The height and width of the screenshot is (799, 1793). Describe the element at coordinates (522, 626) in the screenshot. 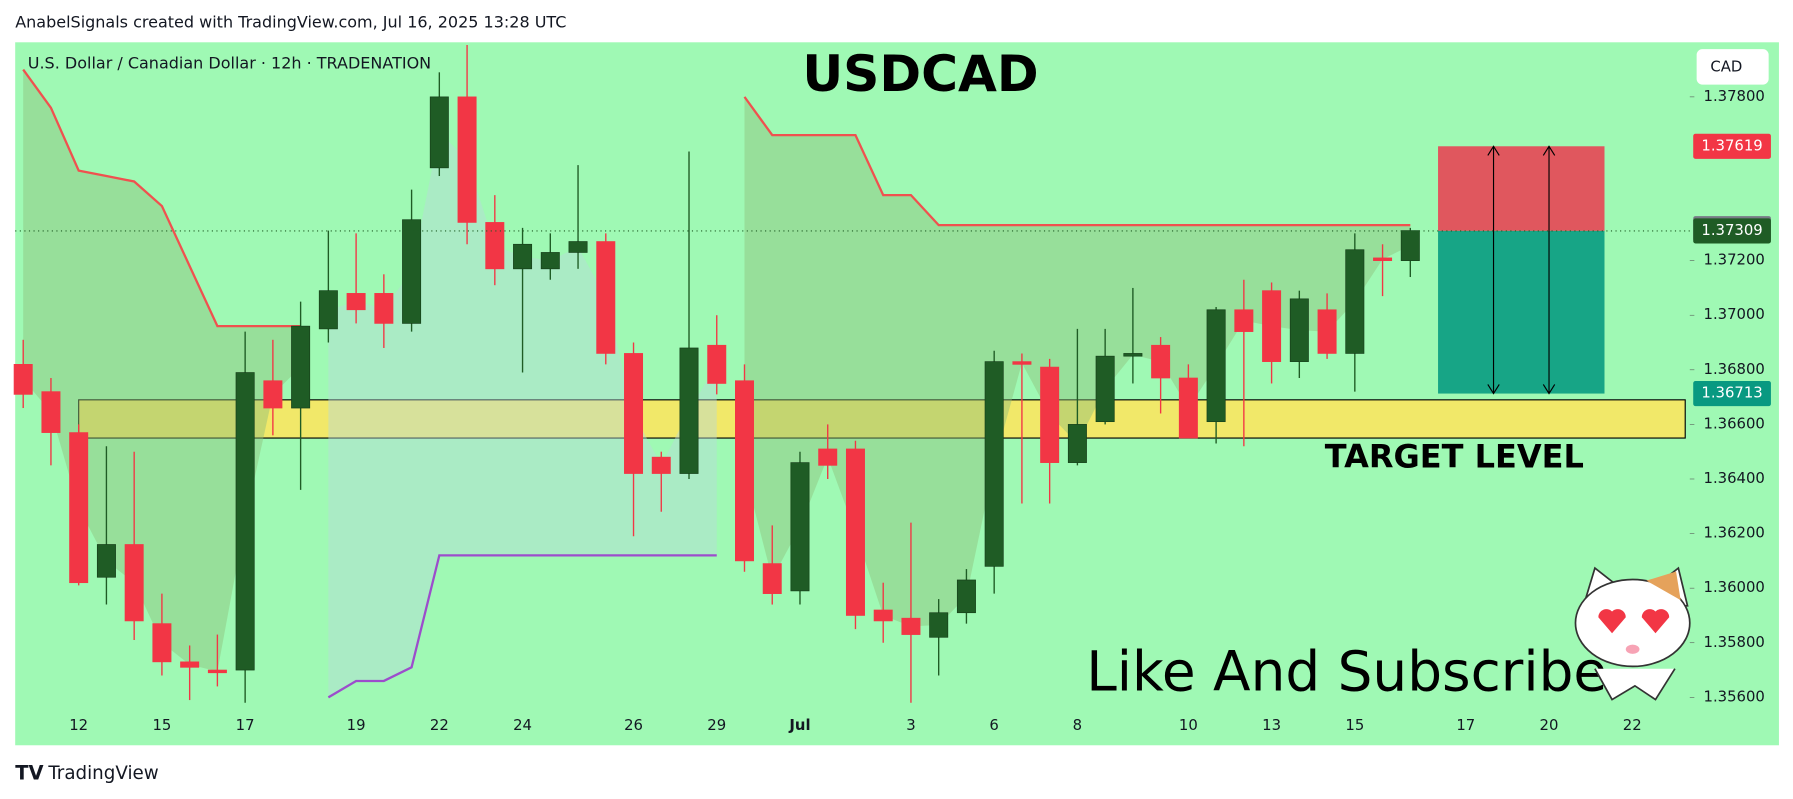

I see `indicator-line` at that location.